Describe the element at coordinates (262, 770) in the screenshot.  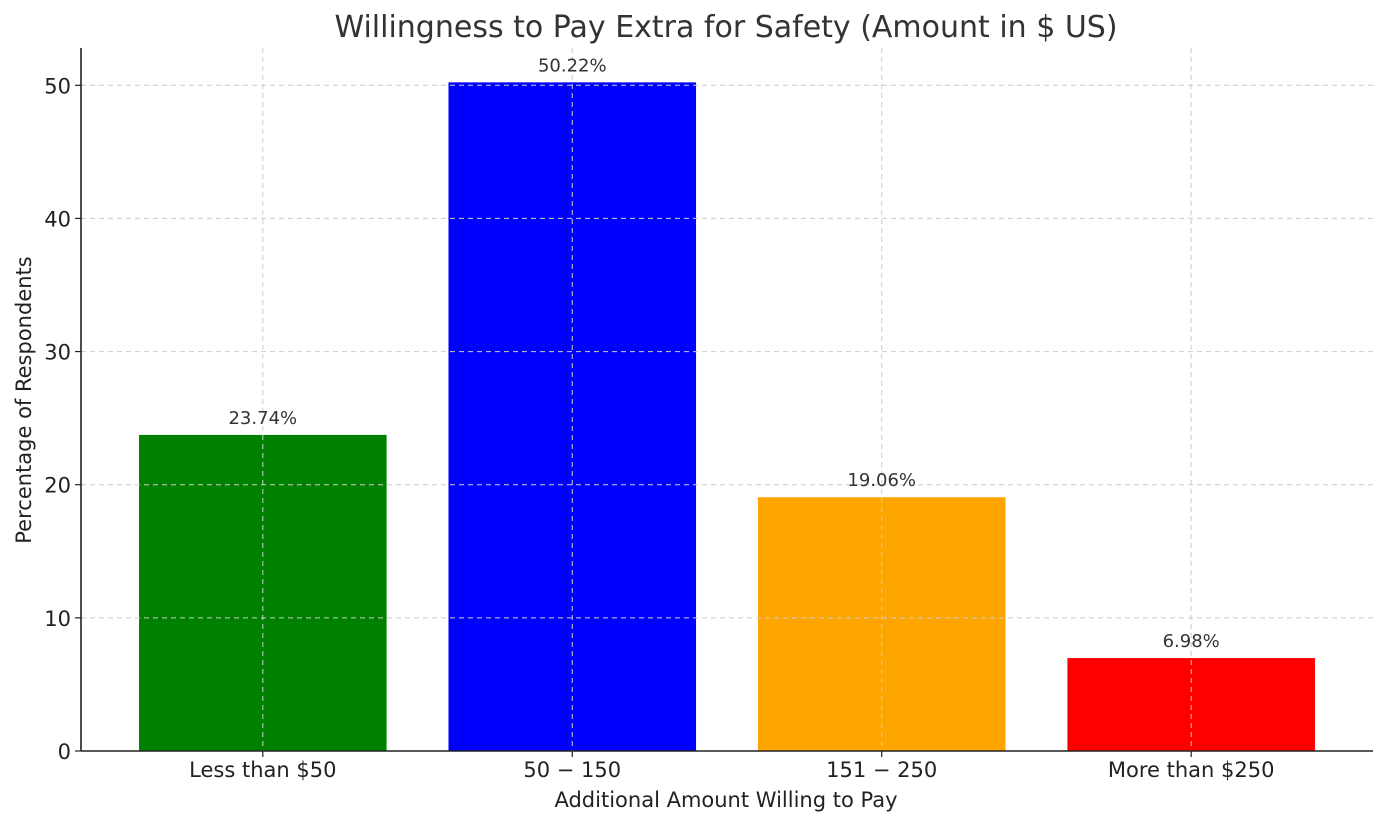
I see `x-tick-label-0: Less than $50` at that location.